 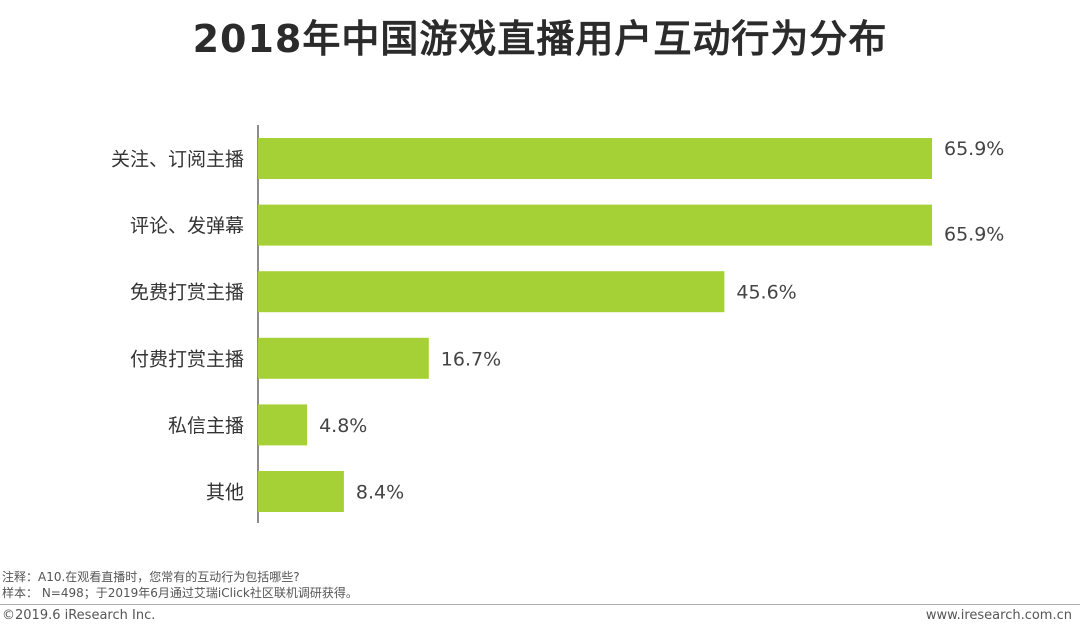 What do you see at coordinates (151, 577) in the screenshot?
I see `footnote-question: 注释：A10.在观看直播时，您常有的互动行为包括哪些?` at bounding box center [151, 577].